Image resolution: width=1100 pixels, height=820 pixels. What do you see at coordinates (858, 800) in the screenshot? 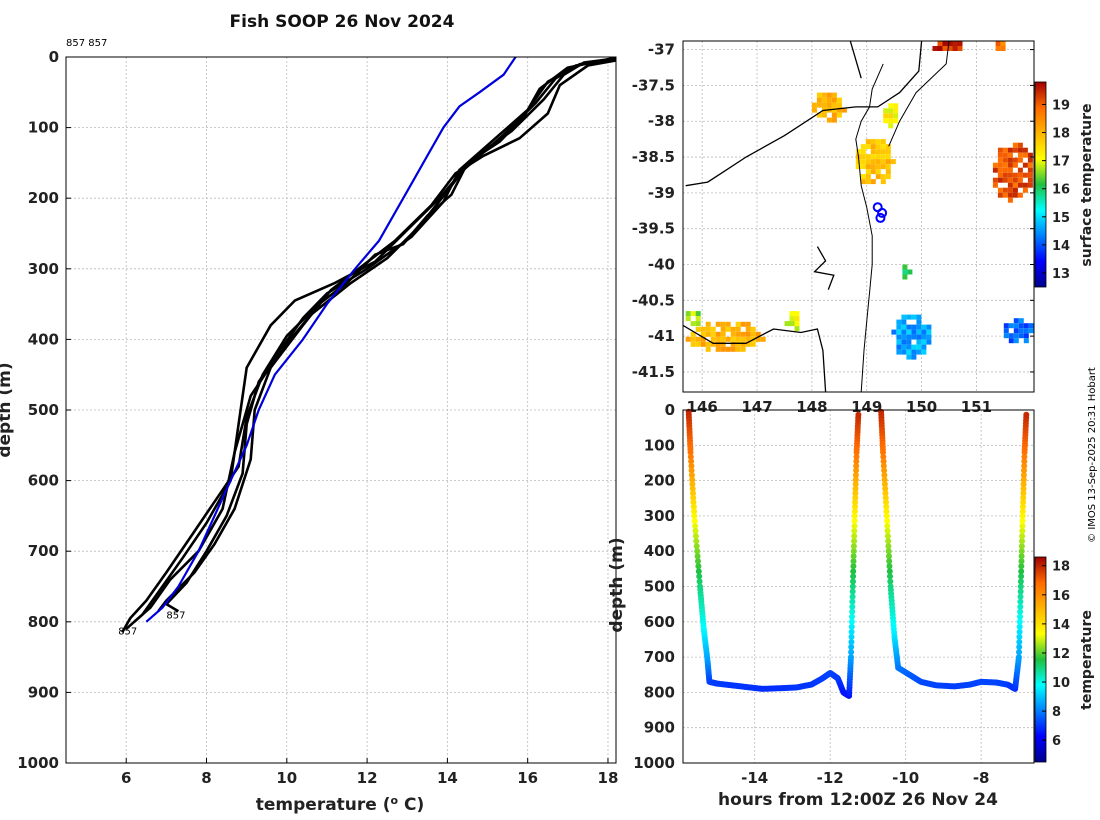
I see `section-x-axis-label: hours from 12:00Z 26 Nov 24` at bounding box center [858, 800].